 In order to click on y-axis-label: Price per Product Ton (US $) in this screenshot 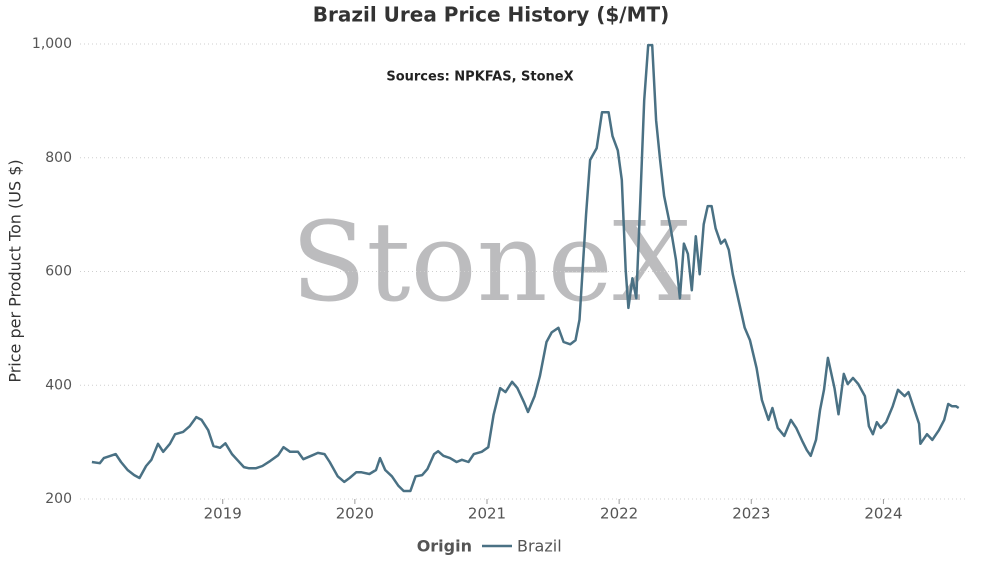, I will do `click(15, 270)`.